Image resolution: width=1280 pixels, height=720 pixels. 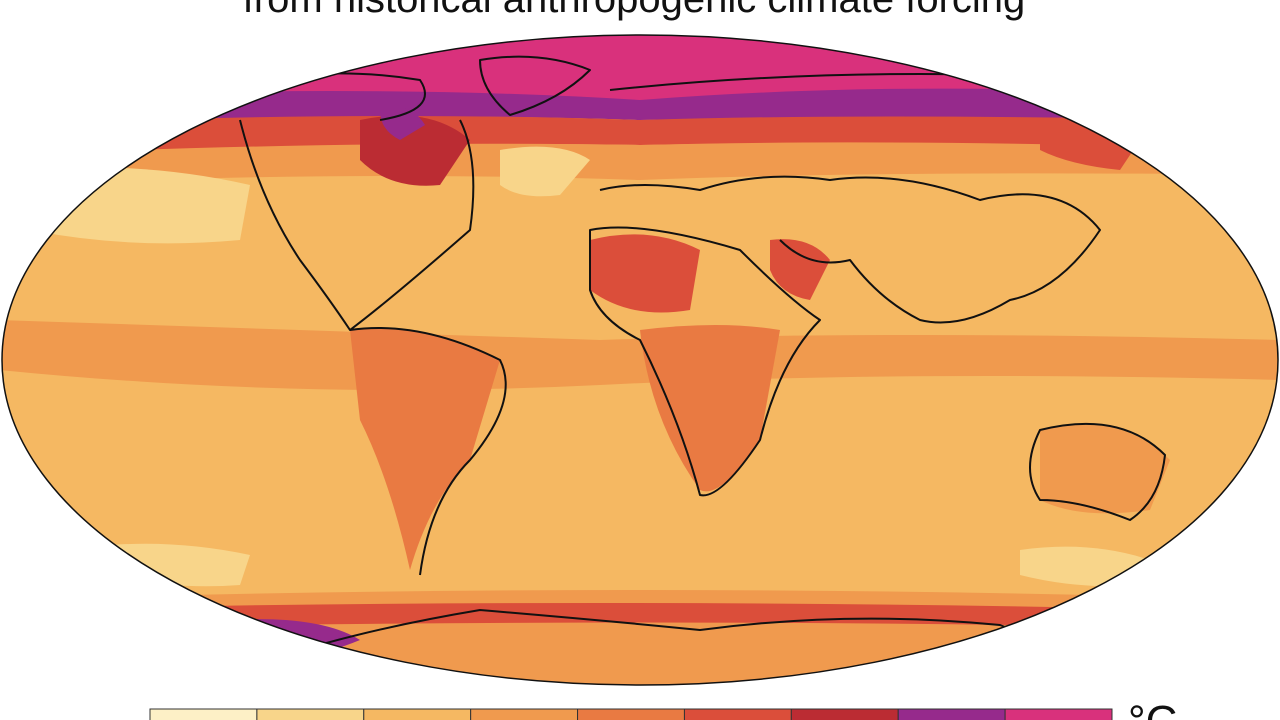 What do you see at coordinates (1152, 708) in the screenshot?
I see `legend-unit: °C` at bounding box center [1152, 708].